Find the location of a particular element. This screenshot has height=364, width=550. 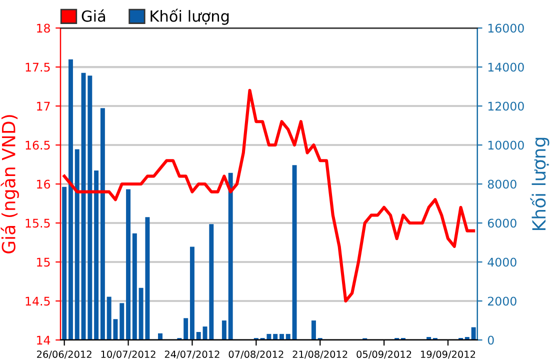

x-tick-label: 07/08/2012 is located at coordinates (256, 354).